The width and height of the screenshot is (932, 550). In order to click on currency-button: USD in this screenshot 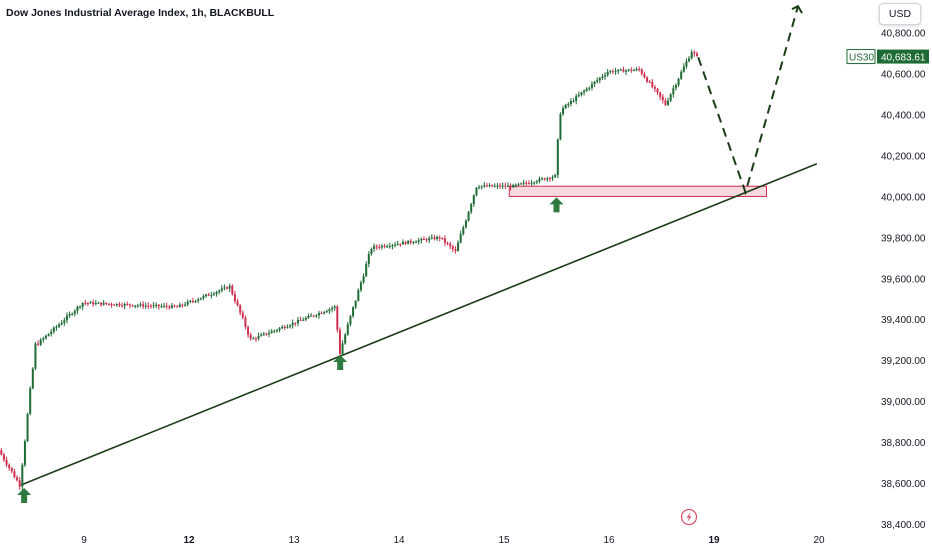, I will do `click(900, 14)`.